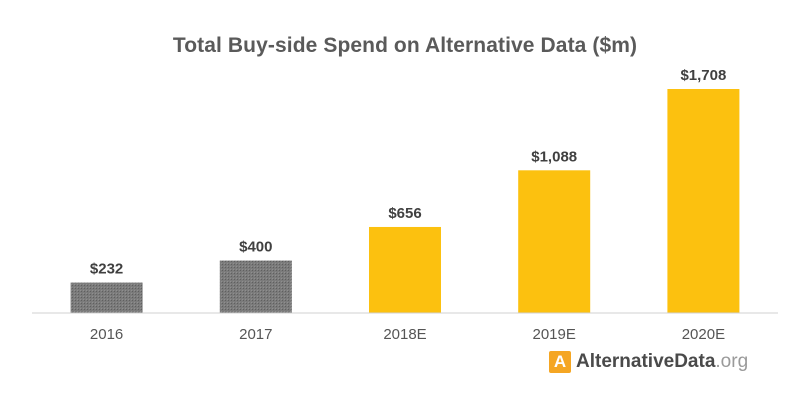 The image size is (810, 400). I want to click on data-label-2016: $232, so click(106, 269).